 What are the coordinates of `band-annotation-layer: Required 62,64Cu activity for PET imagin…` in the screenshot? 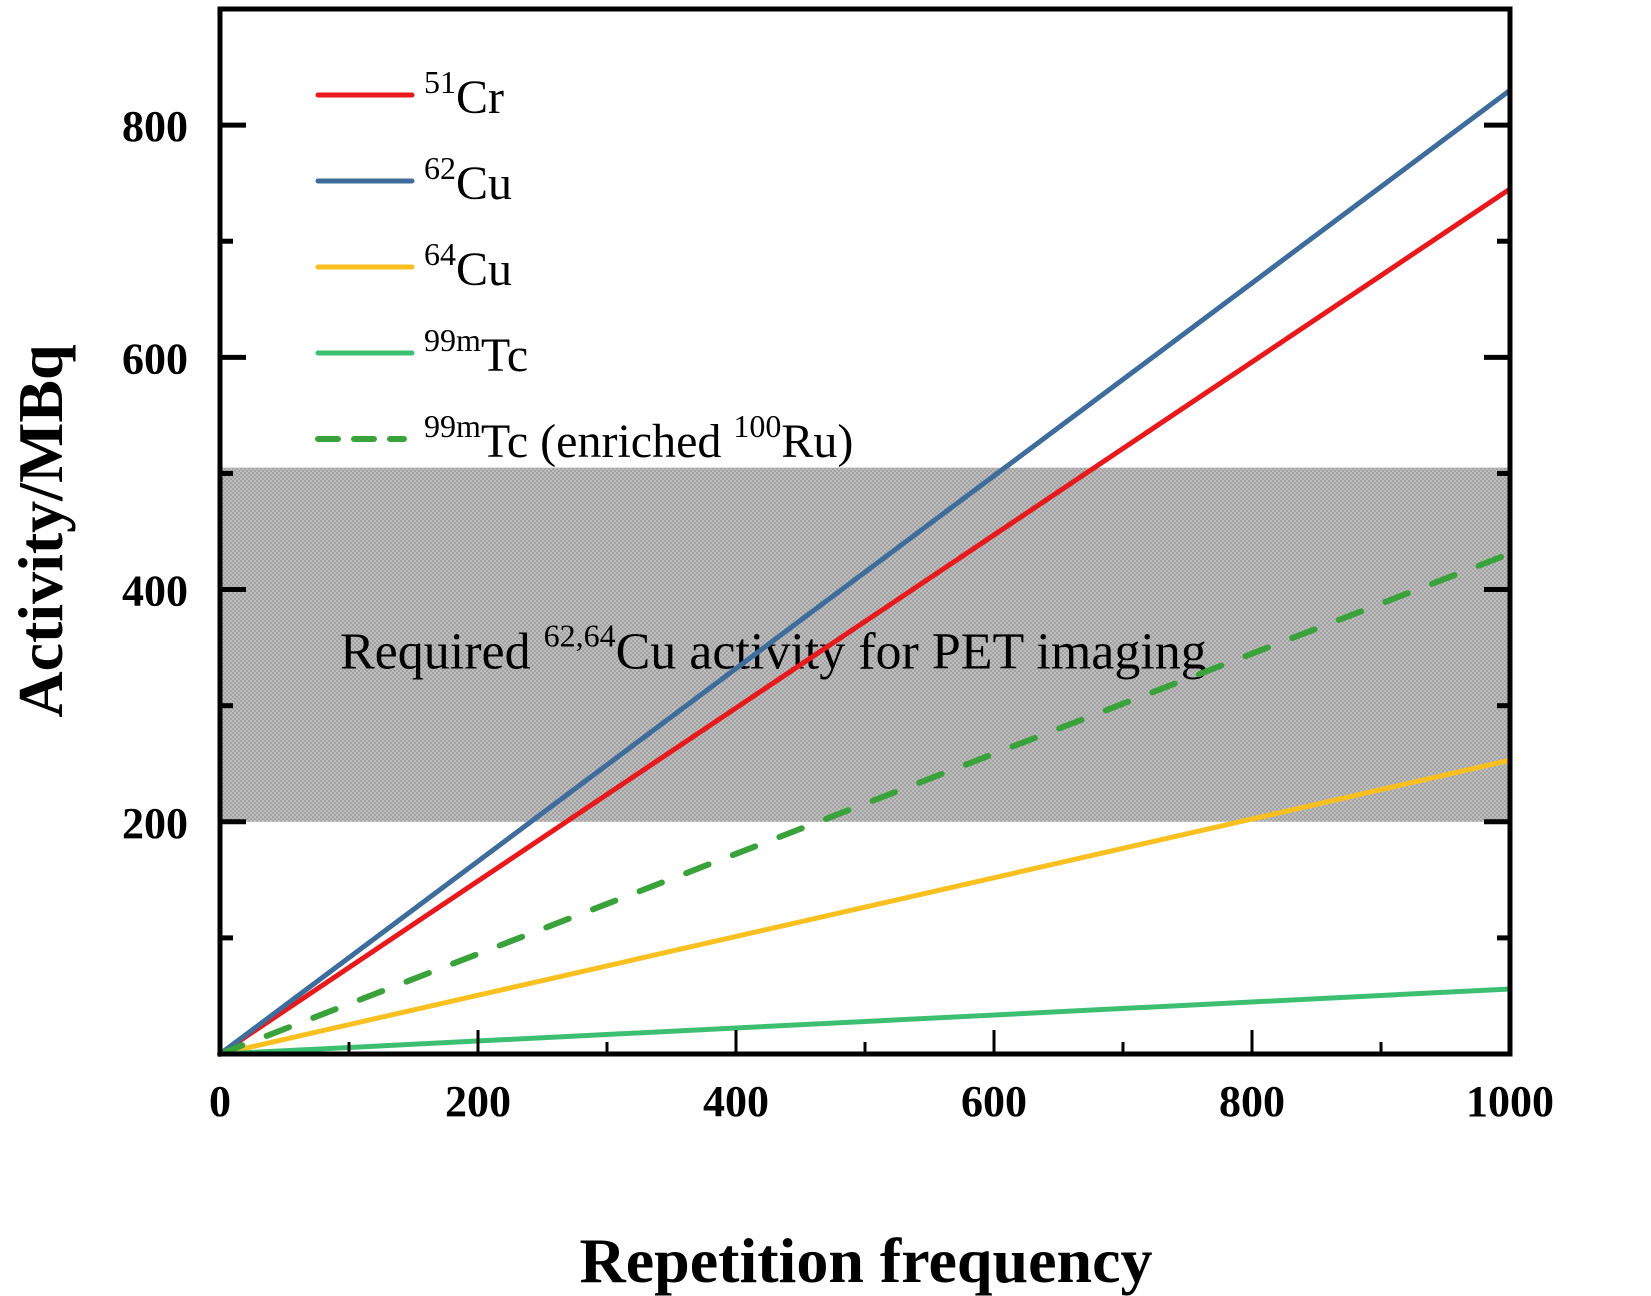 It's located at (773, 649).